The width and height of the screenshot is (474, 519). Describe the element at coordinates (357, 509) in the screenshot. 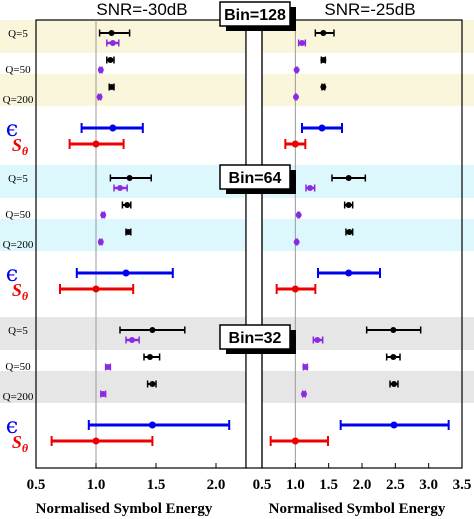

I see `right-x-axis-label: Normalised Symbol Energy` at that location.